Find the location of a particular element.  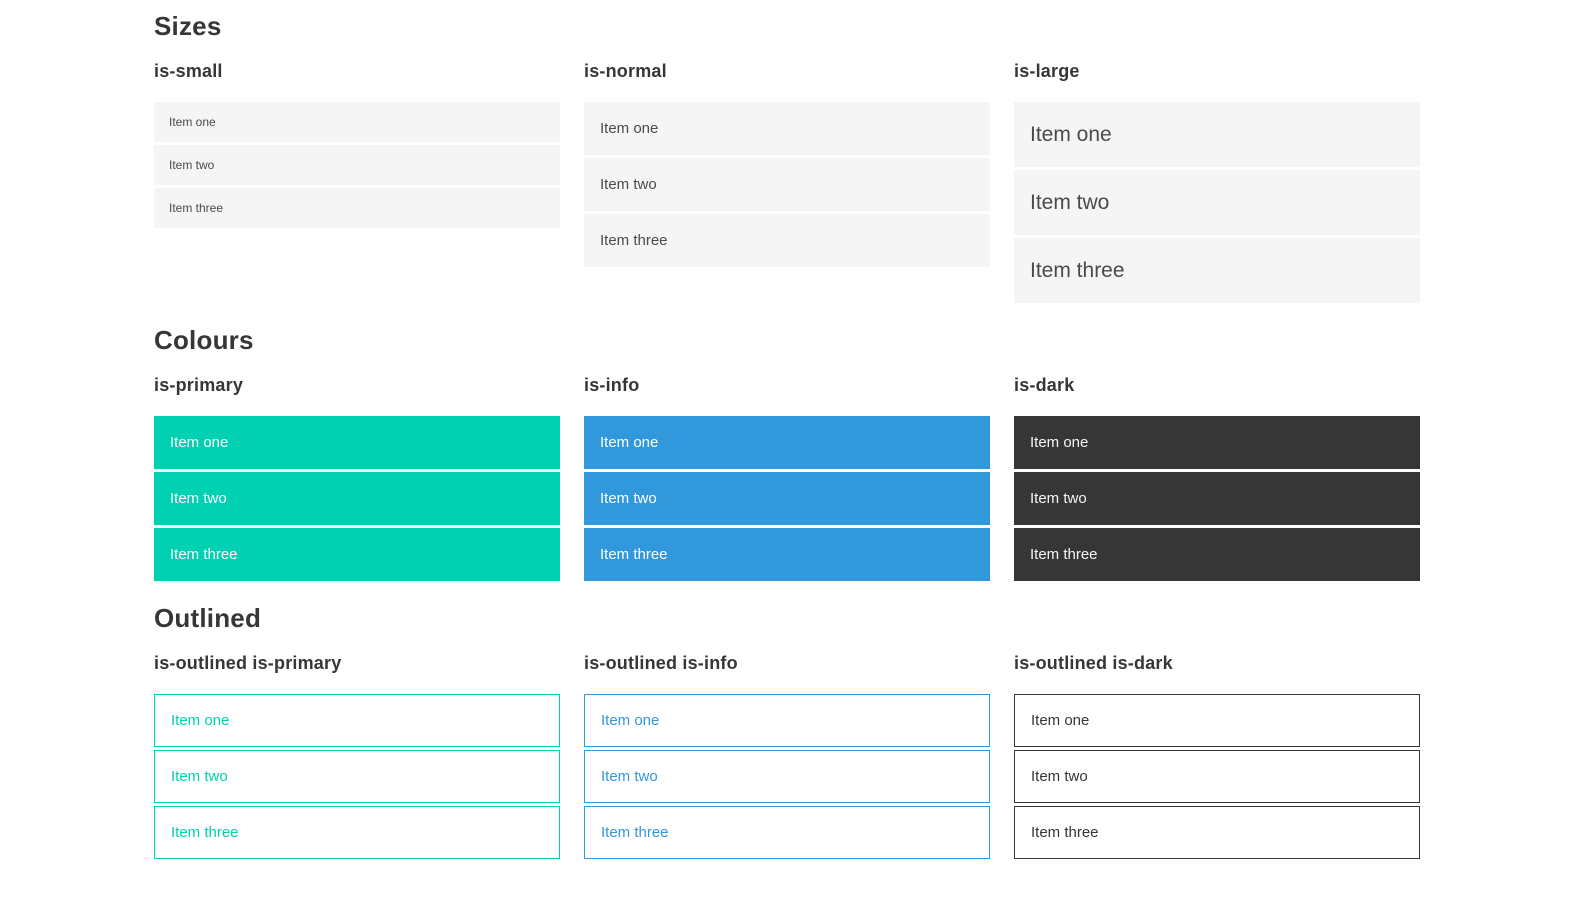

section-title: Colours is located at coordinates (204, 340).